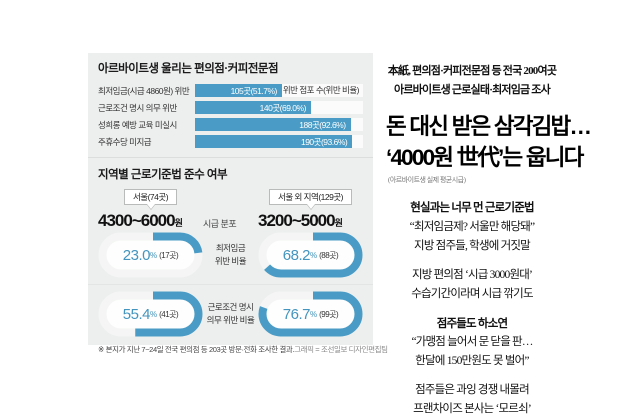 This screenshot has width=640, height=419. Describe the element at coordinates (472, 409) in the screenshot. I see `body-line: 프랜차이즈 본사는 ‘모르쇠’` at that location.